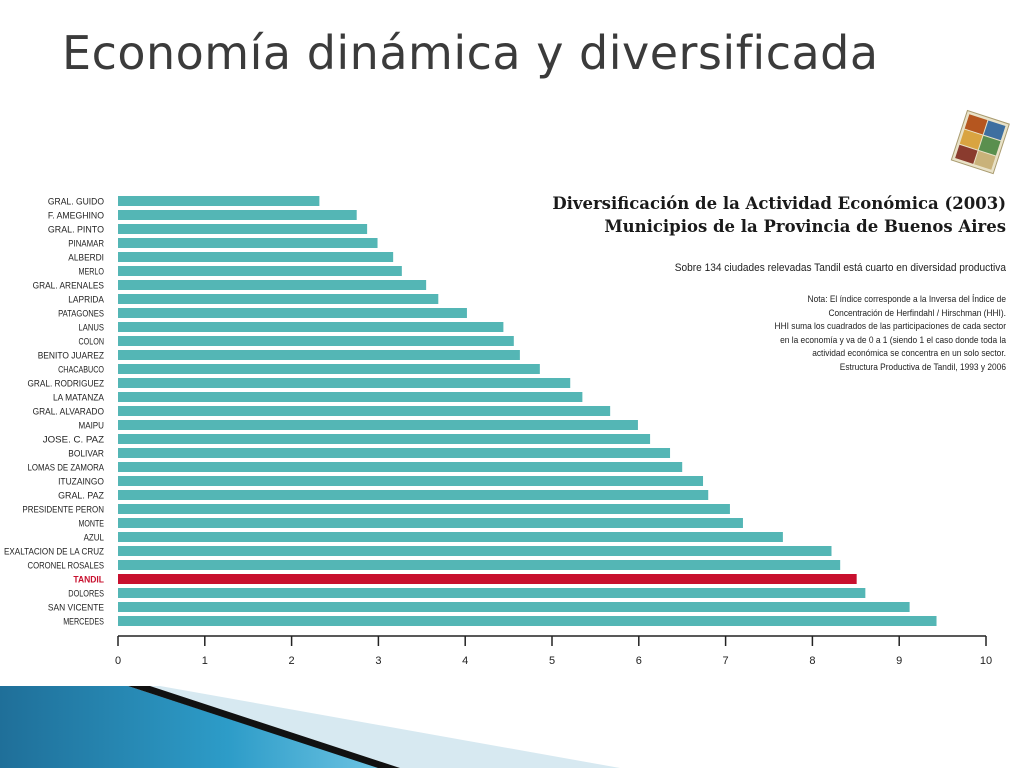  What do you see at coordinates (899, 661) in the screenshot?
I see `x-tick-label: 9` at bounding box center [899, 661].